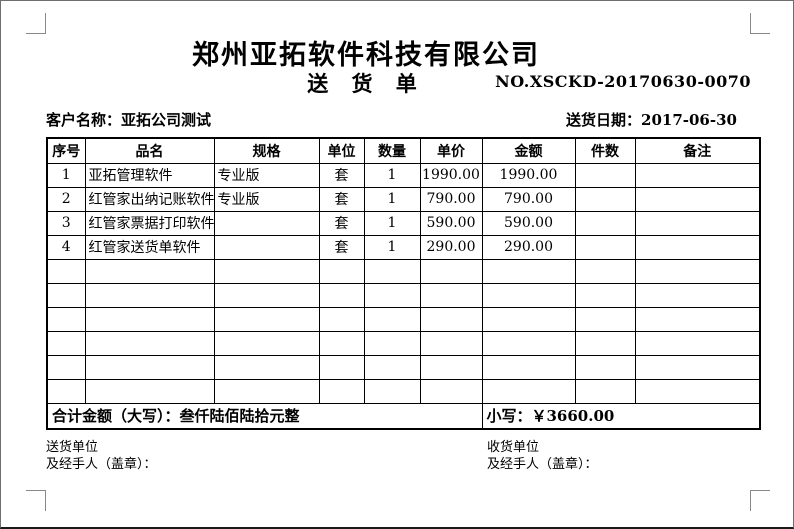 This screenshot has height=529, width=794. What do you see at coordinates (266, 150) in the screenshot?
I see `column-header: 规格` at bounding box center [266, 150].